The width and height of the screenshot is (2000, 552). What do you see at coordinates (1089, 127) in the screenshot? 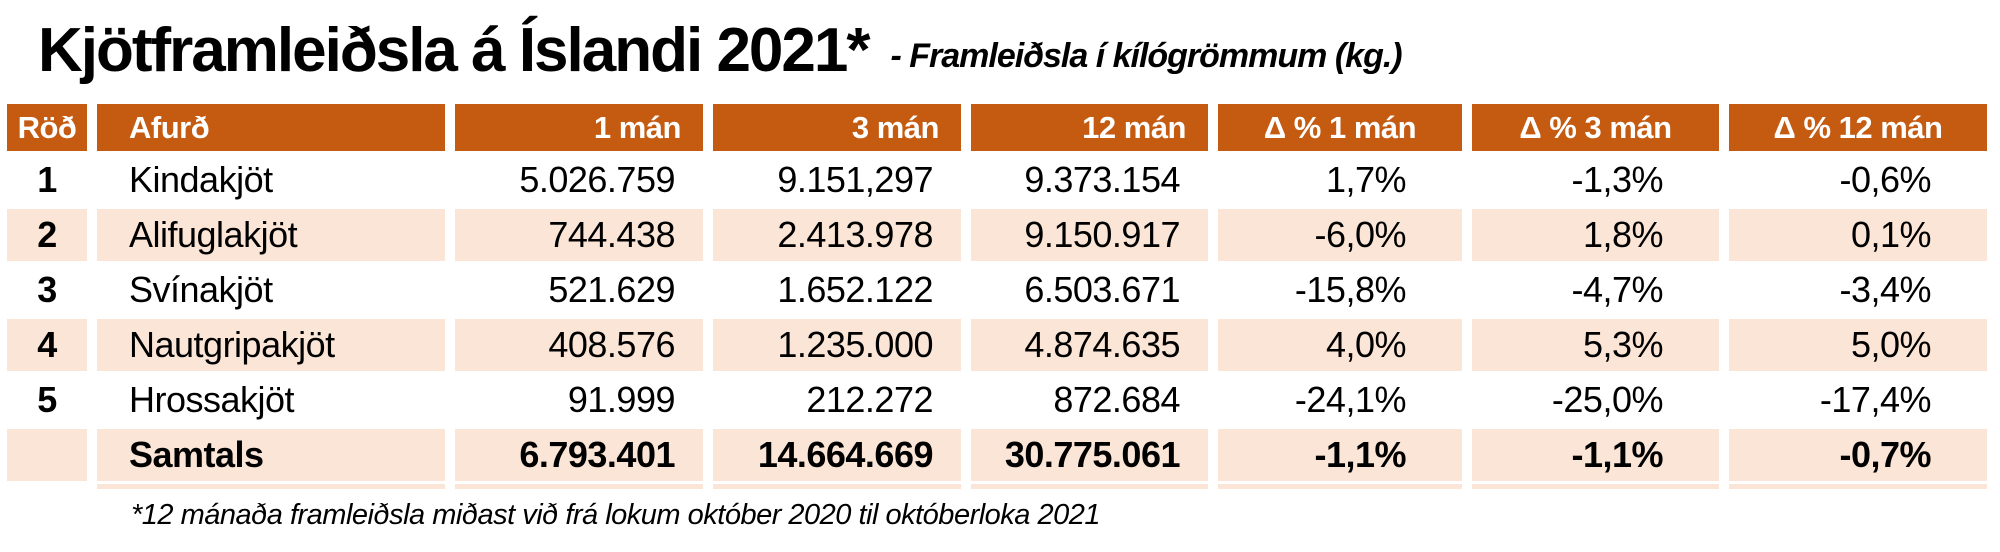
I see `column-header-12-m-n: 12 mán` at bounding box center [1089, 127].